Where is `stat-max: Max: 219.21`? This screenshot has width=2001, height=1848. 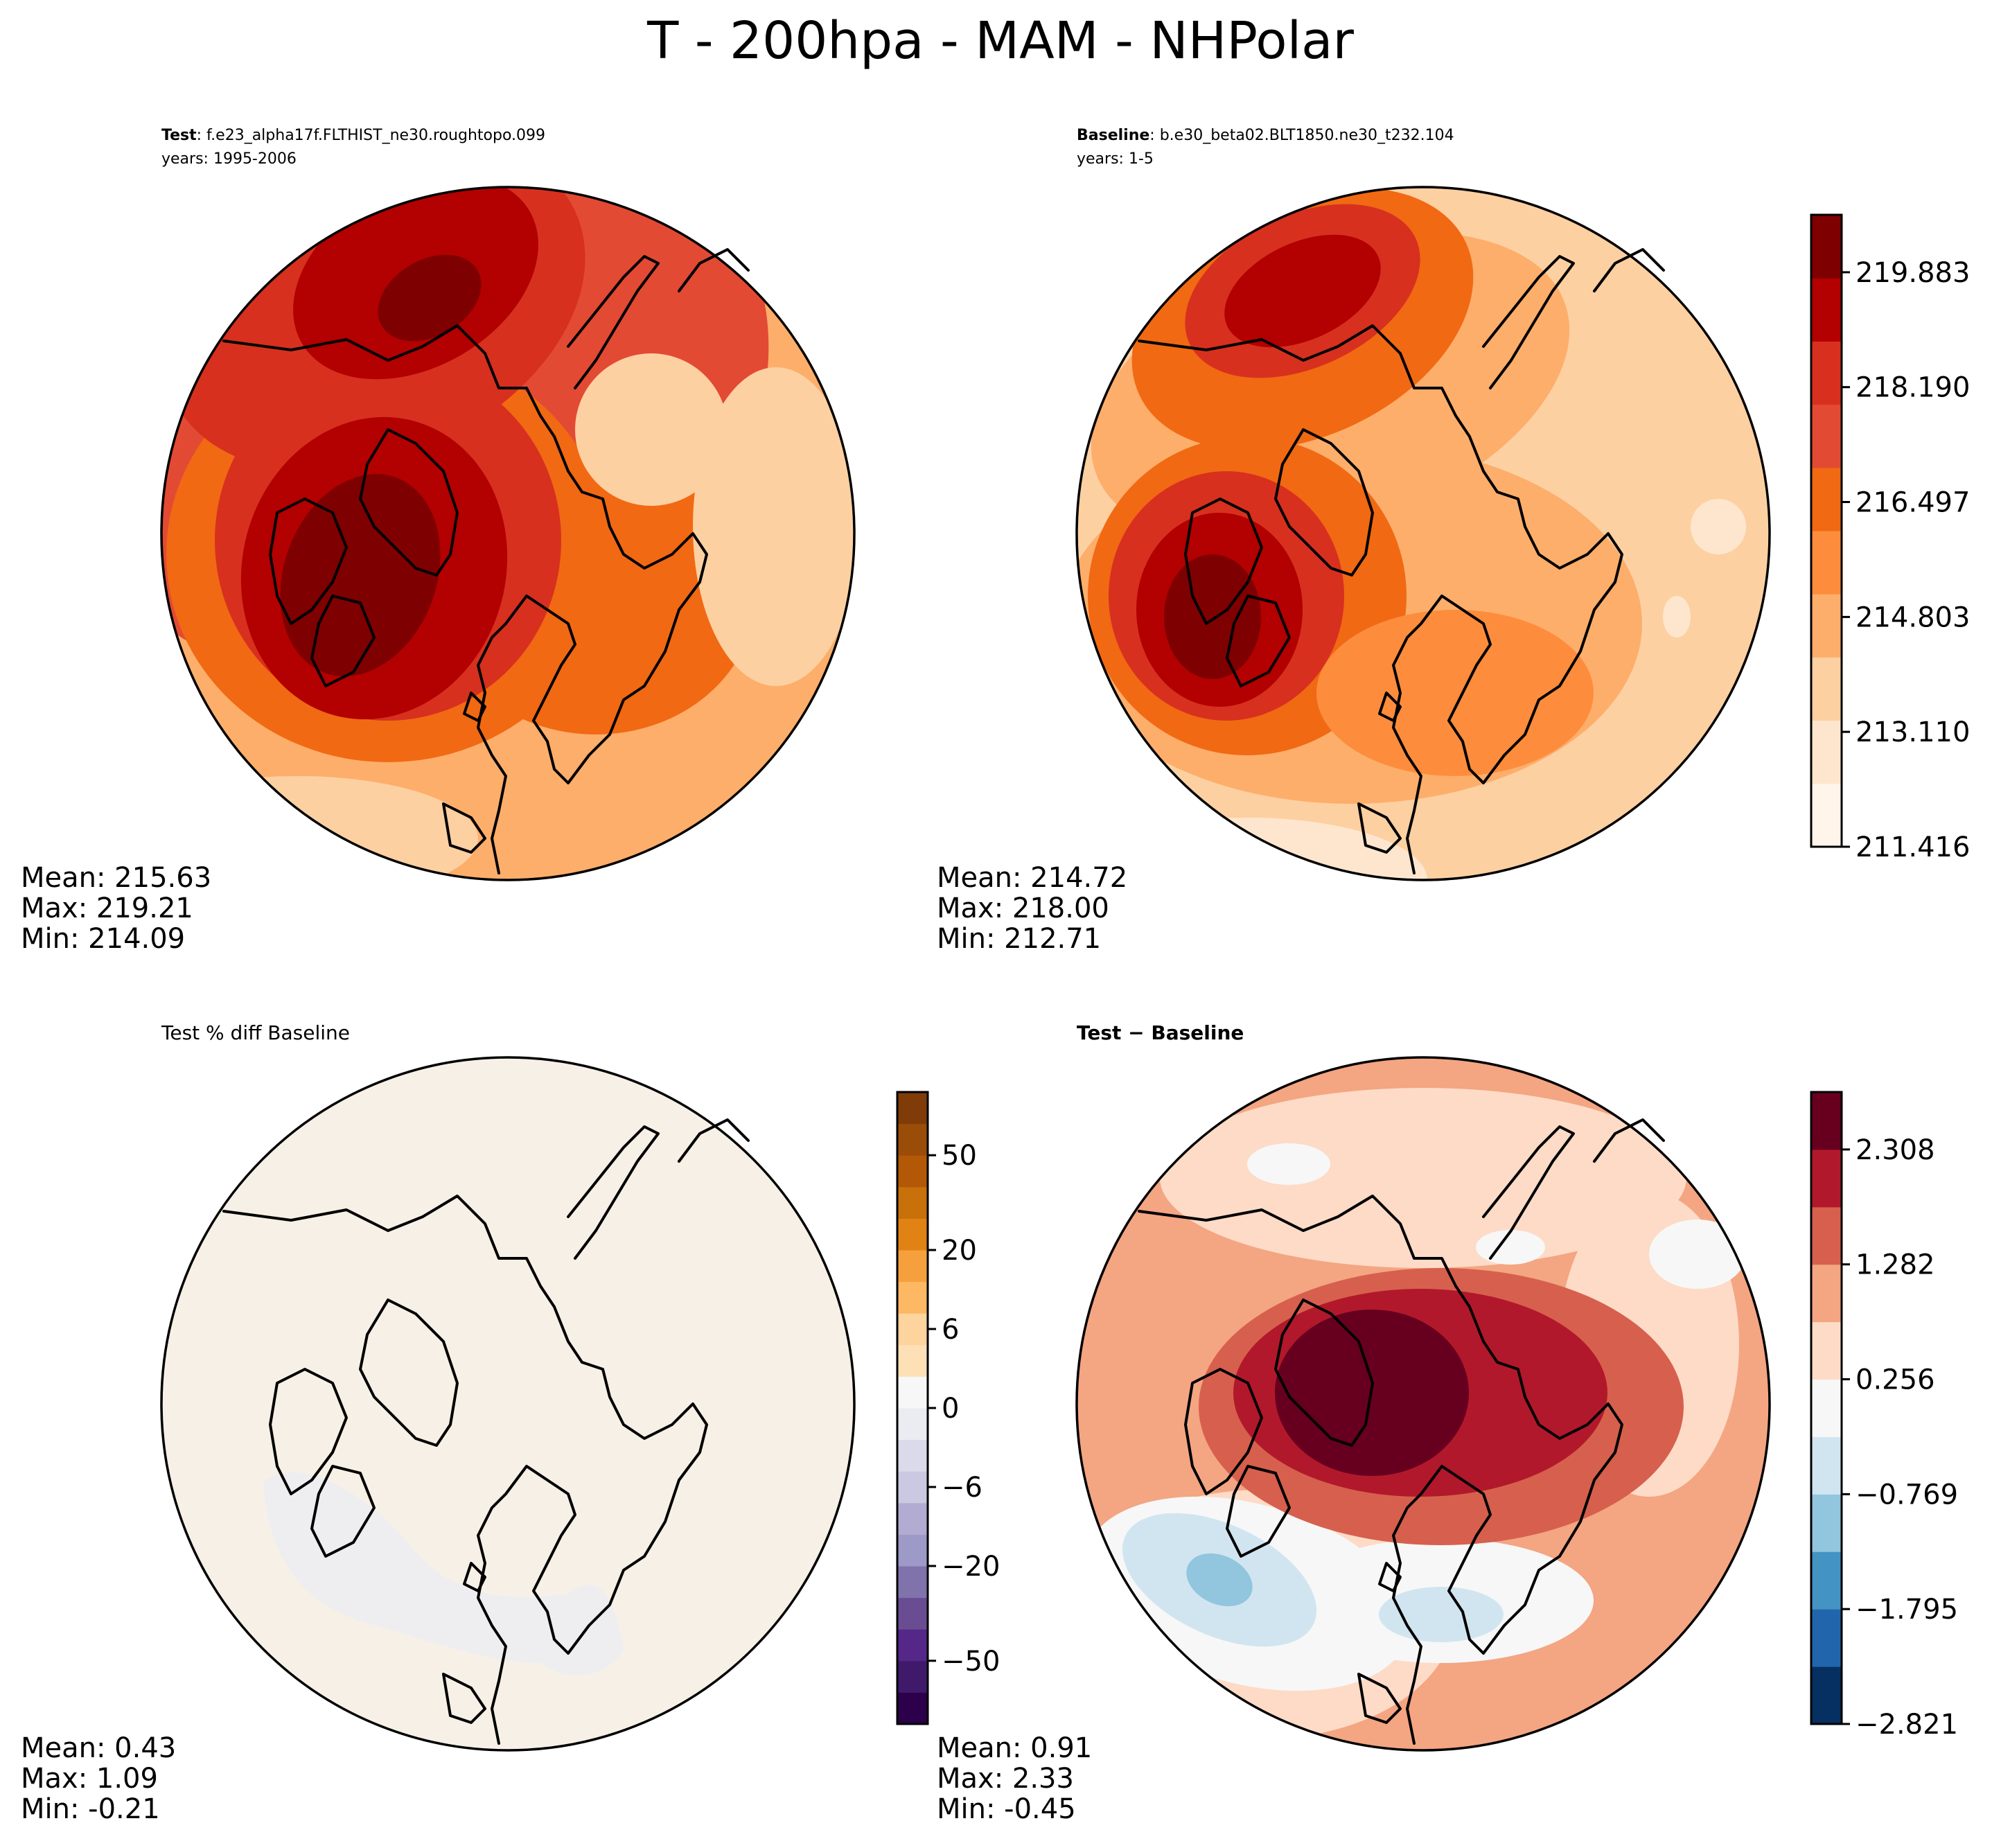
stat-max: Max: 219.21 is located at coordinates (107, 908).